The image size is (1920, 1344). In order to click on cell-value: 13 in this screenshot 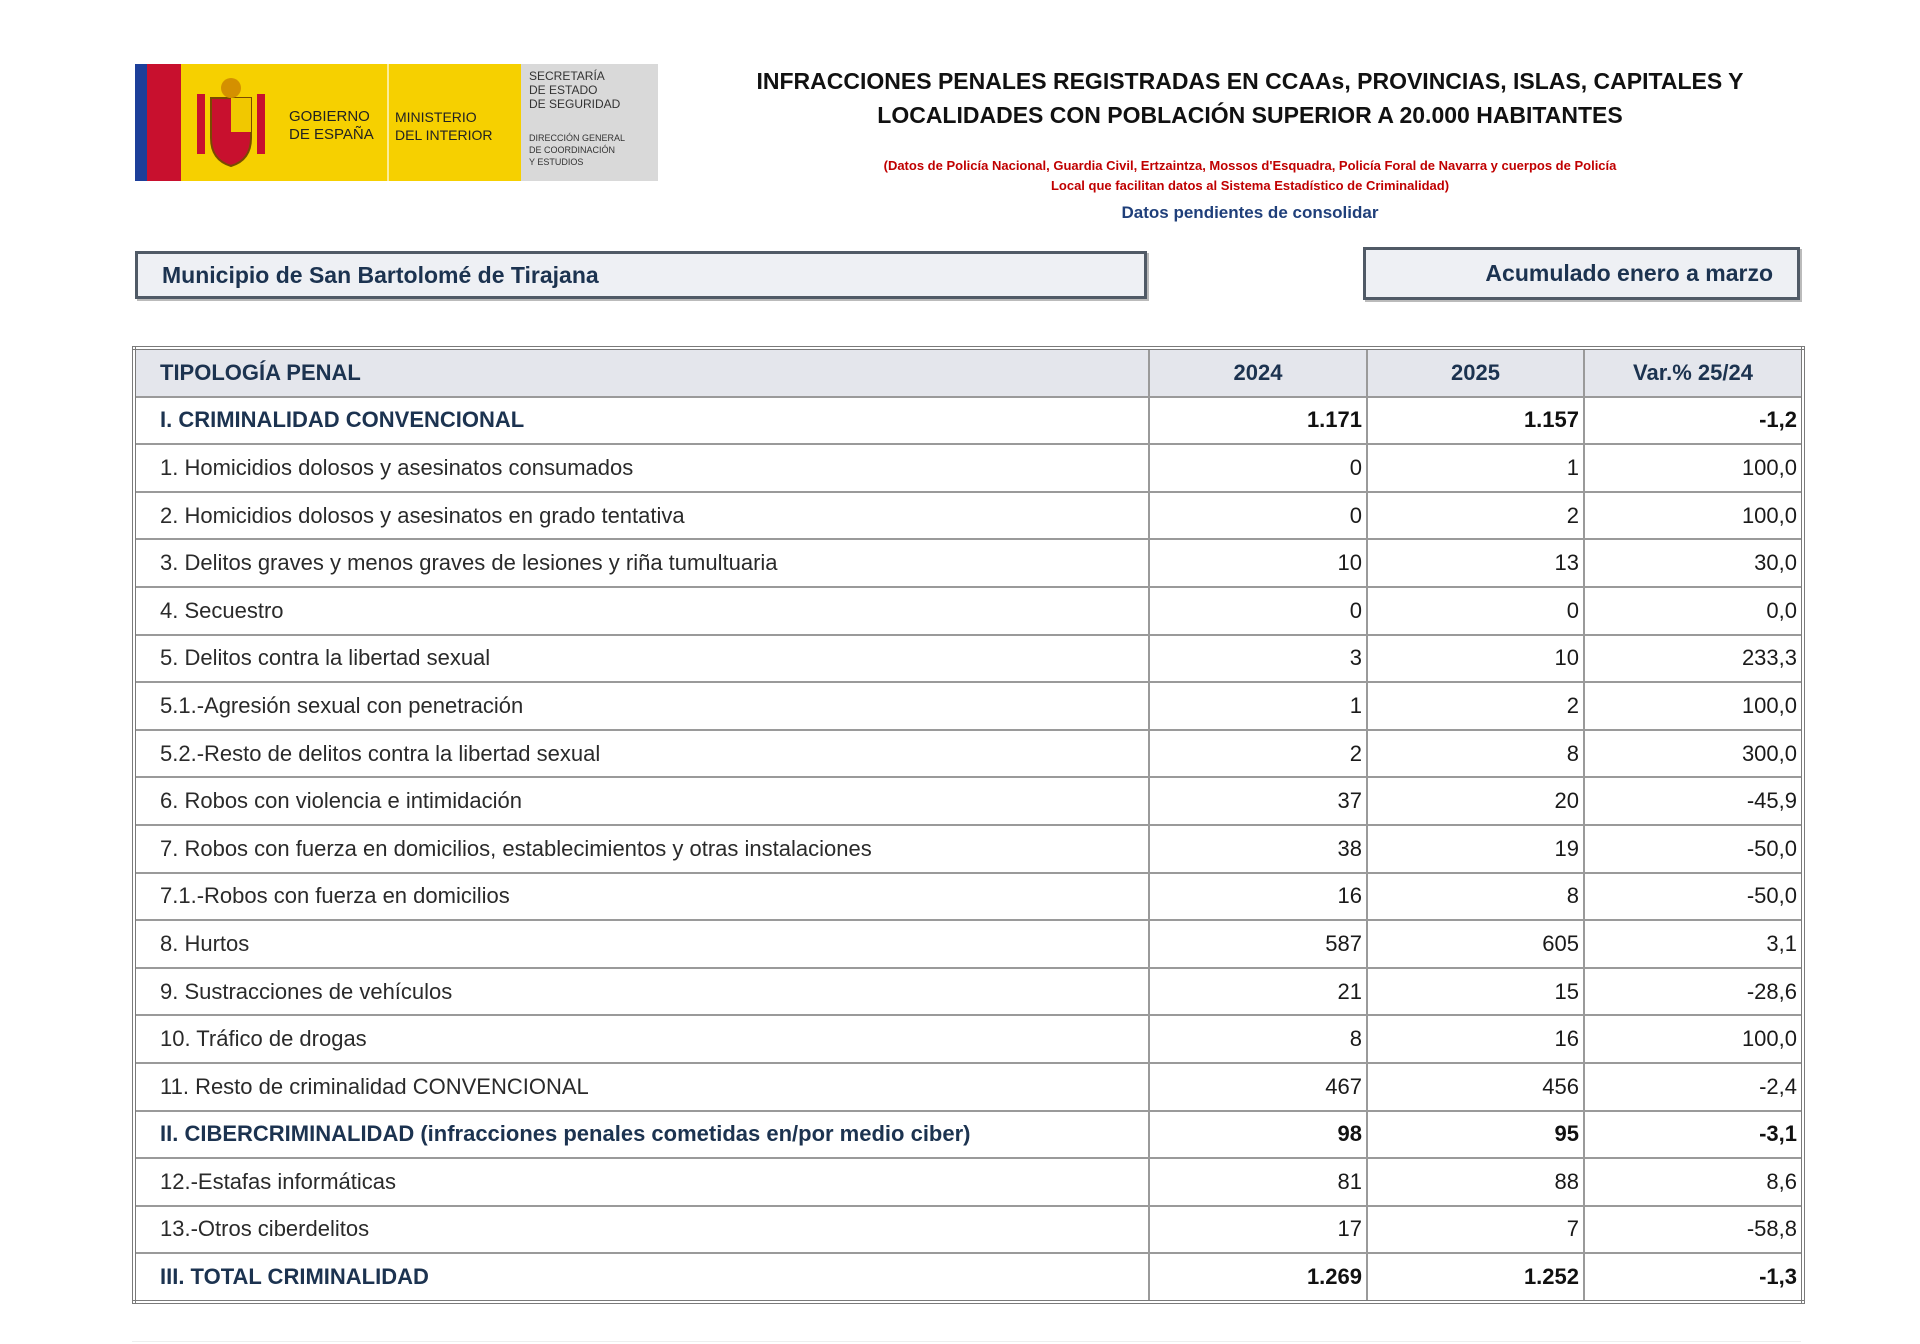, I will do `click(1475, 563)`.